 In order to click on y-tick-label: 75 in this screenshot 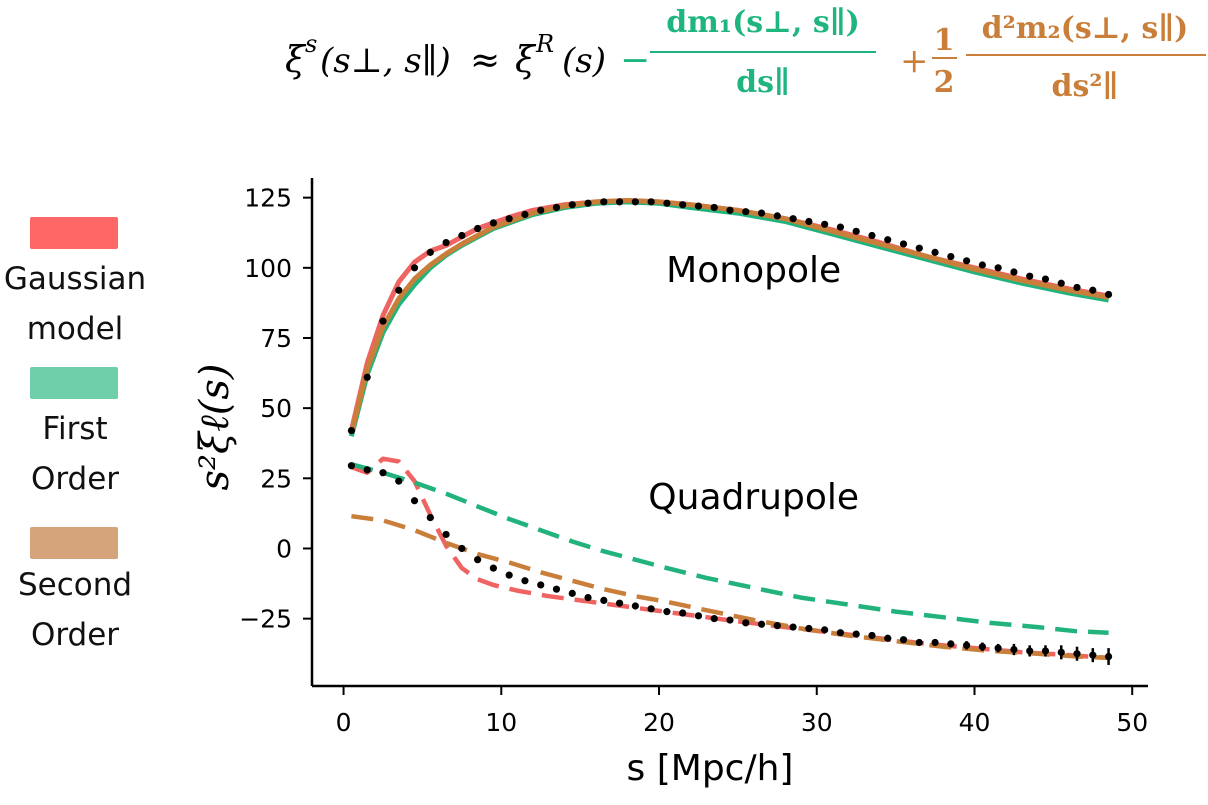, I will do `click(276, 338)`.